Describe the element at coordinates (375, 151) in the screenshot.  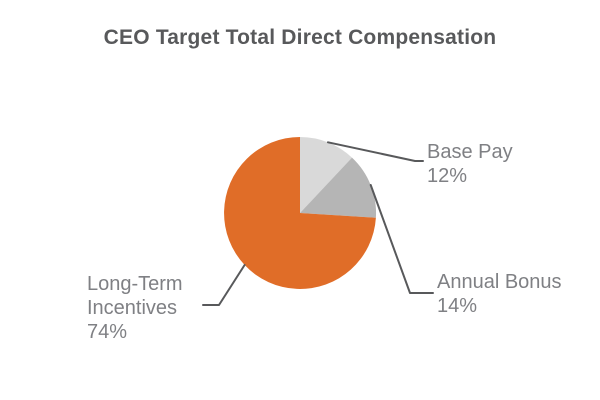
I see `leader-line-base-pay` at that location.